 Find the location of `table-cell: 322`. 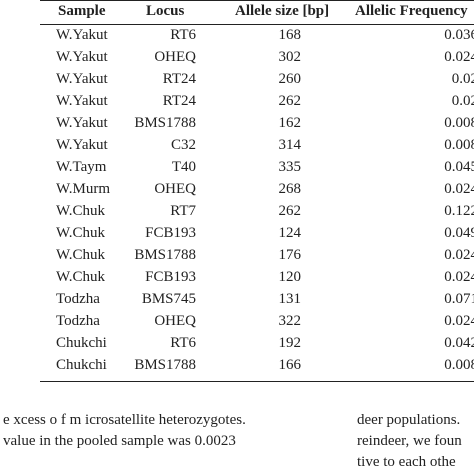

table-cell: 322 is located at coordinates (290, 321).